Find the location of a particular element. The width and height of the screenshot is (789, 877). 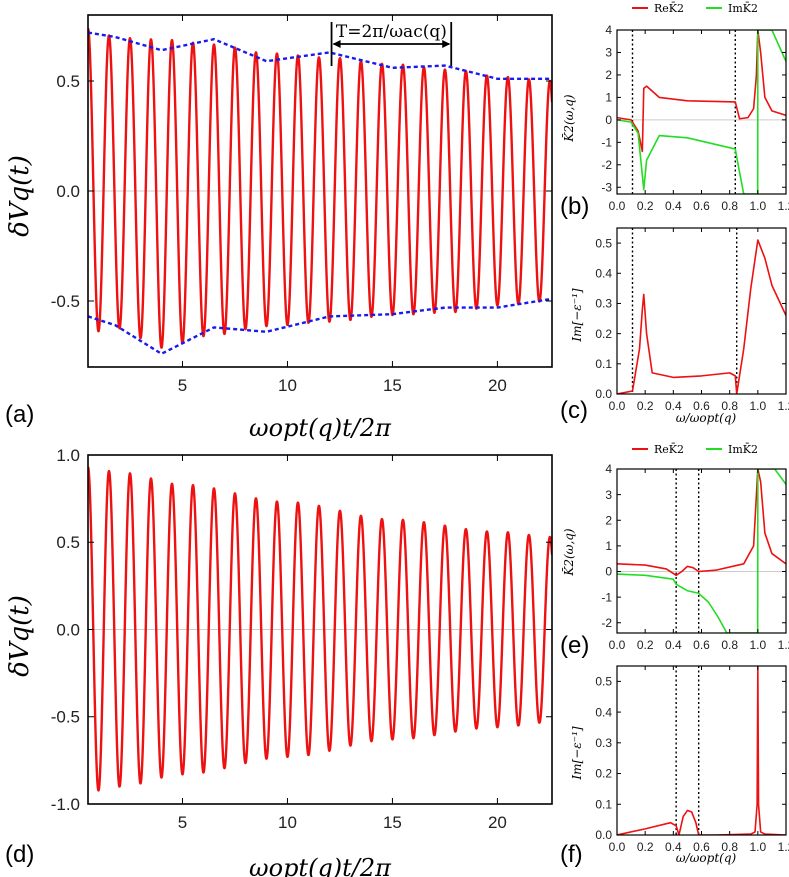

period-annotation: T=2π/ωac(q) is located at coordinates (391, 44).